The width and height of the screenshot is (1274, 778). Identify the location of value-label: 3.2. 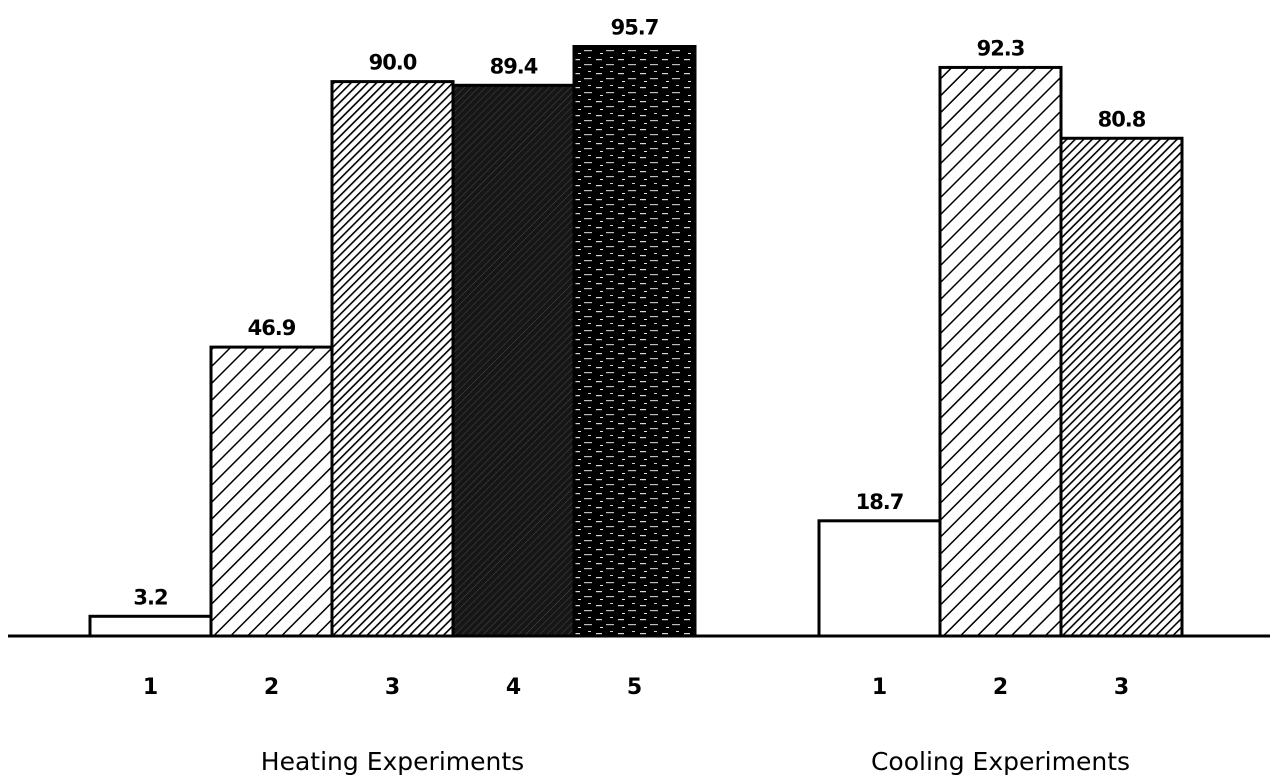
(150, 597).